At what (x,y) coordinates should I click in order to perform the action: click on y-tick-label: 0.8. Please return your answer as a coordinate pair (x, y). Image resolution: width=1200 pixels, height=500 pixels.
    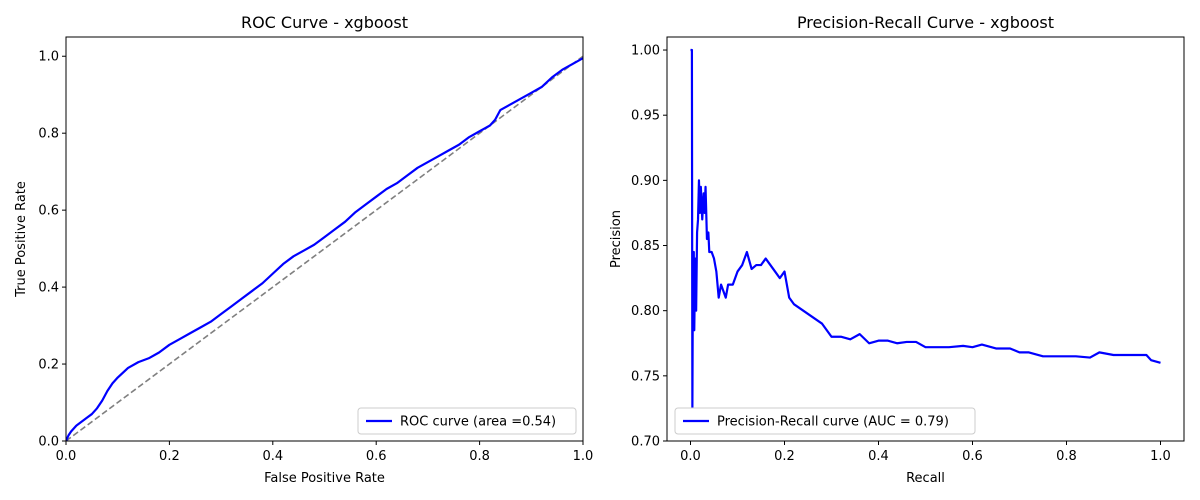
    Looking at the image, I should click on (48, 134).